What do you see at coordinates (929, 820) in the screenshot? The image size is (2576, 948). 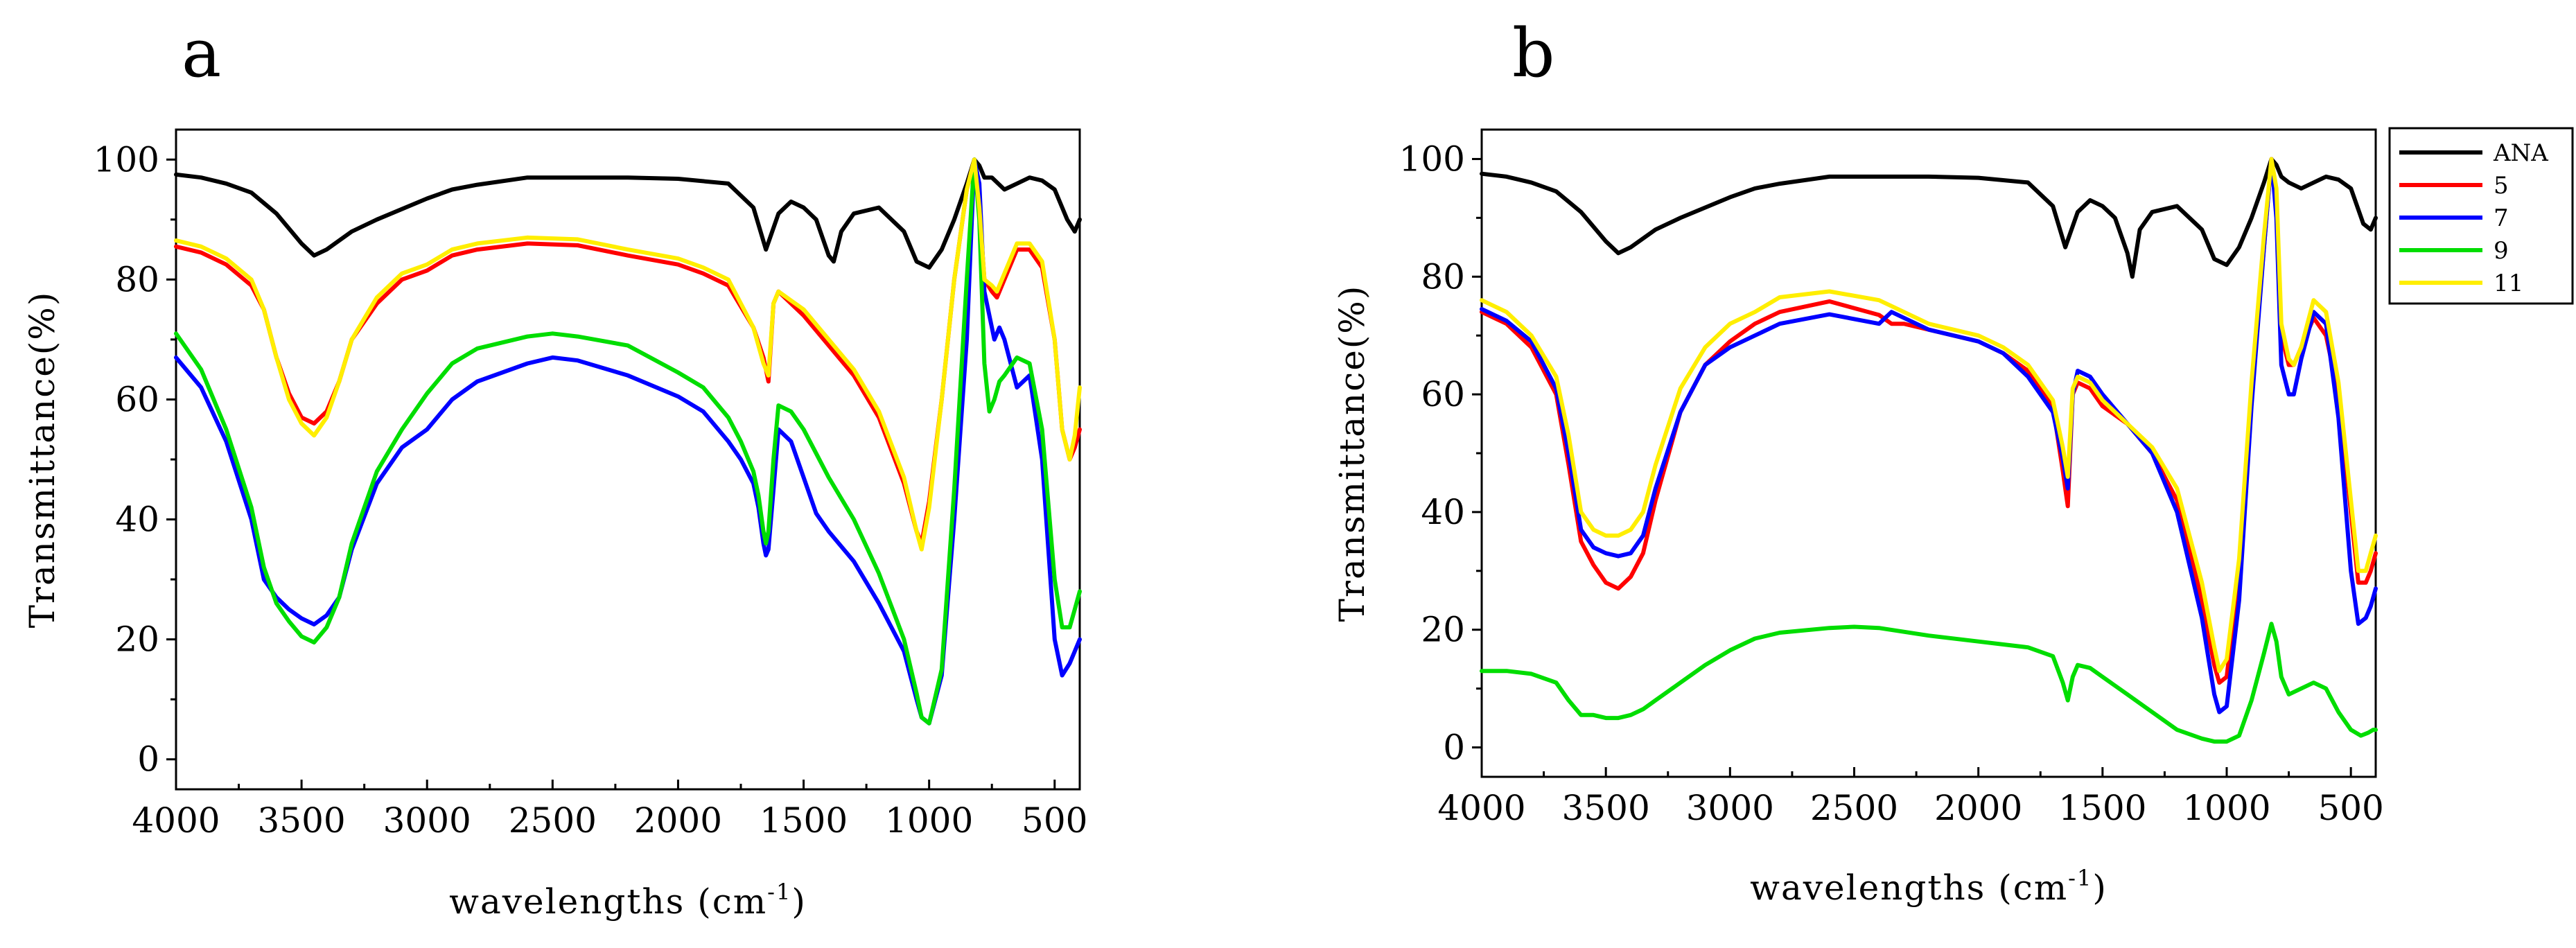 I see `x-tick-label-a: 1000` at bounding box center [929, 820].